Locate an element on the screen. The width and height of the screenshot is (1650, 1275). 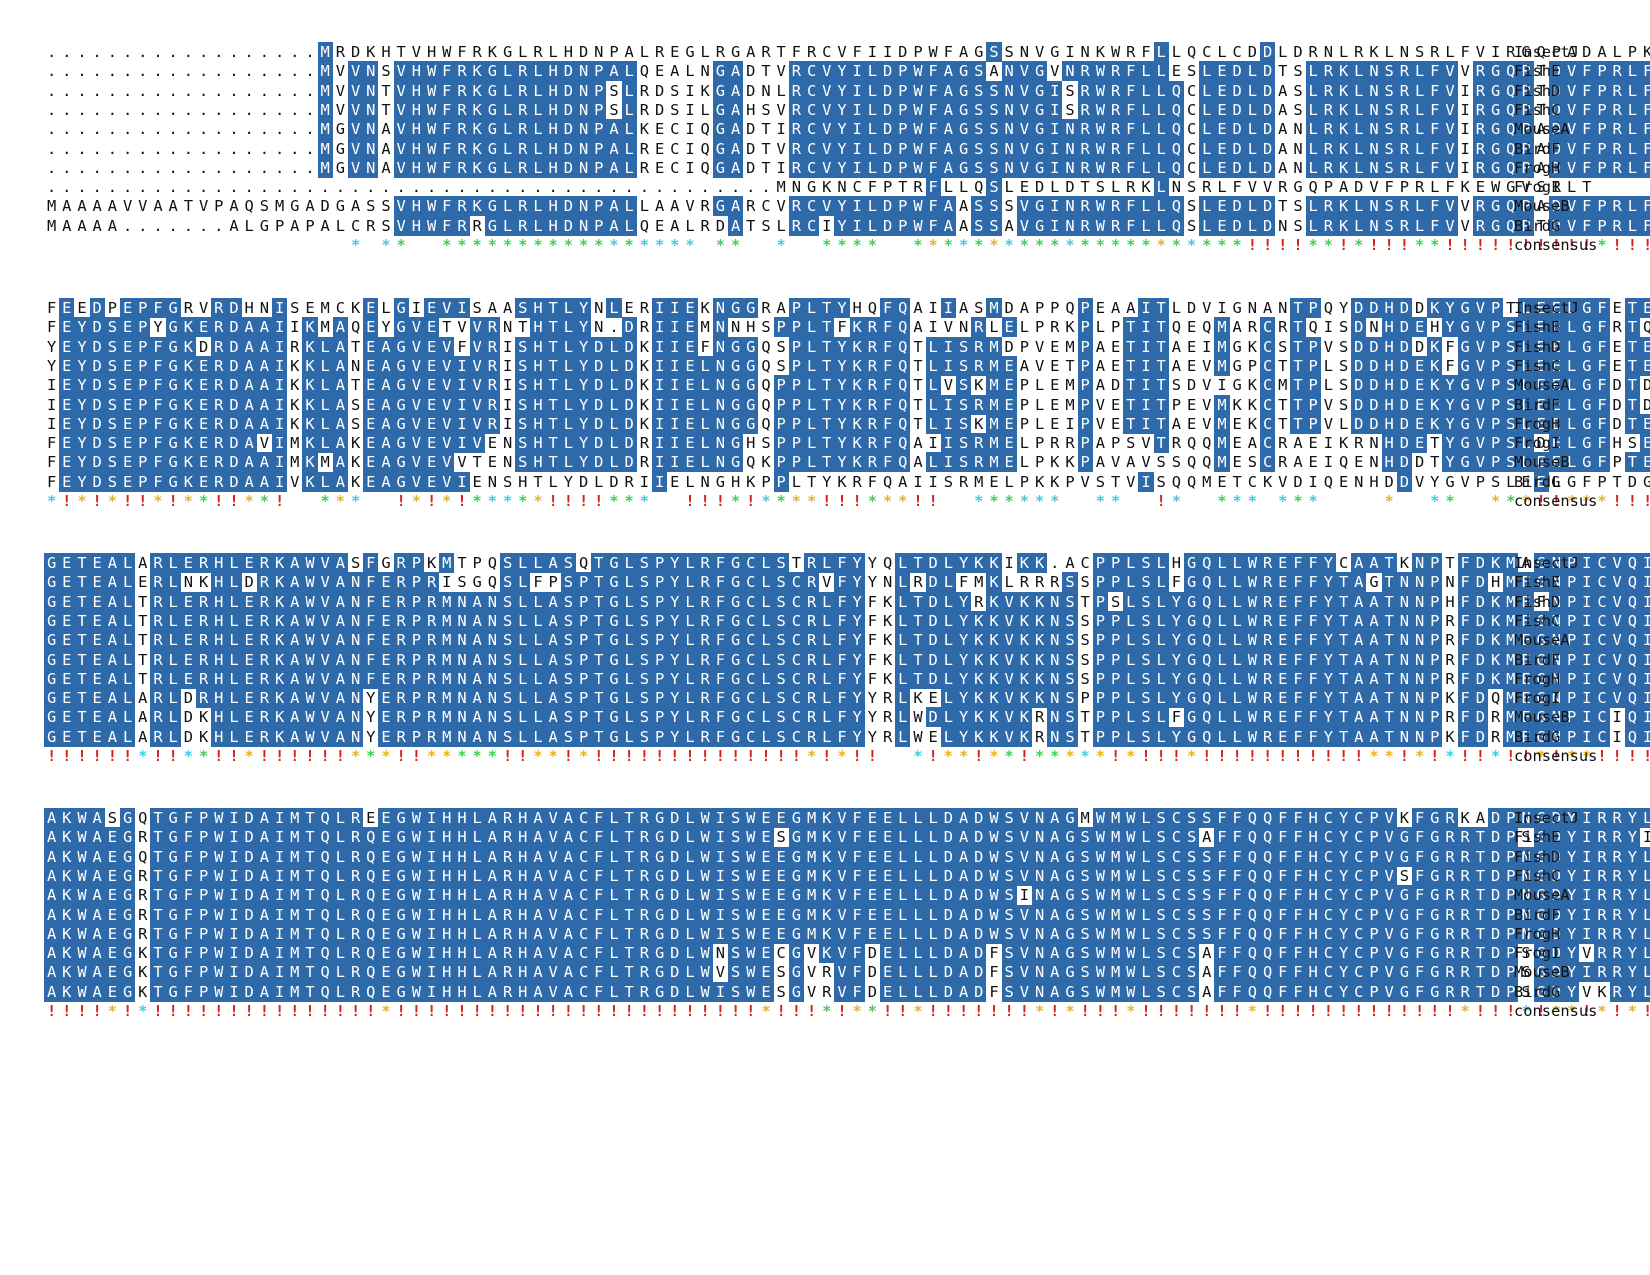
residue: M is located at coordinates (294, 818).